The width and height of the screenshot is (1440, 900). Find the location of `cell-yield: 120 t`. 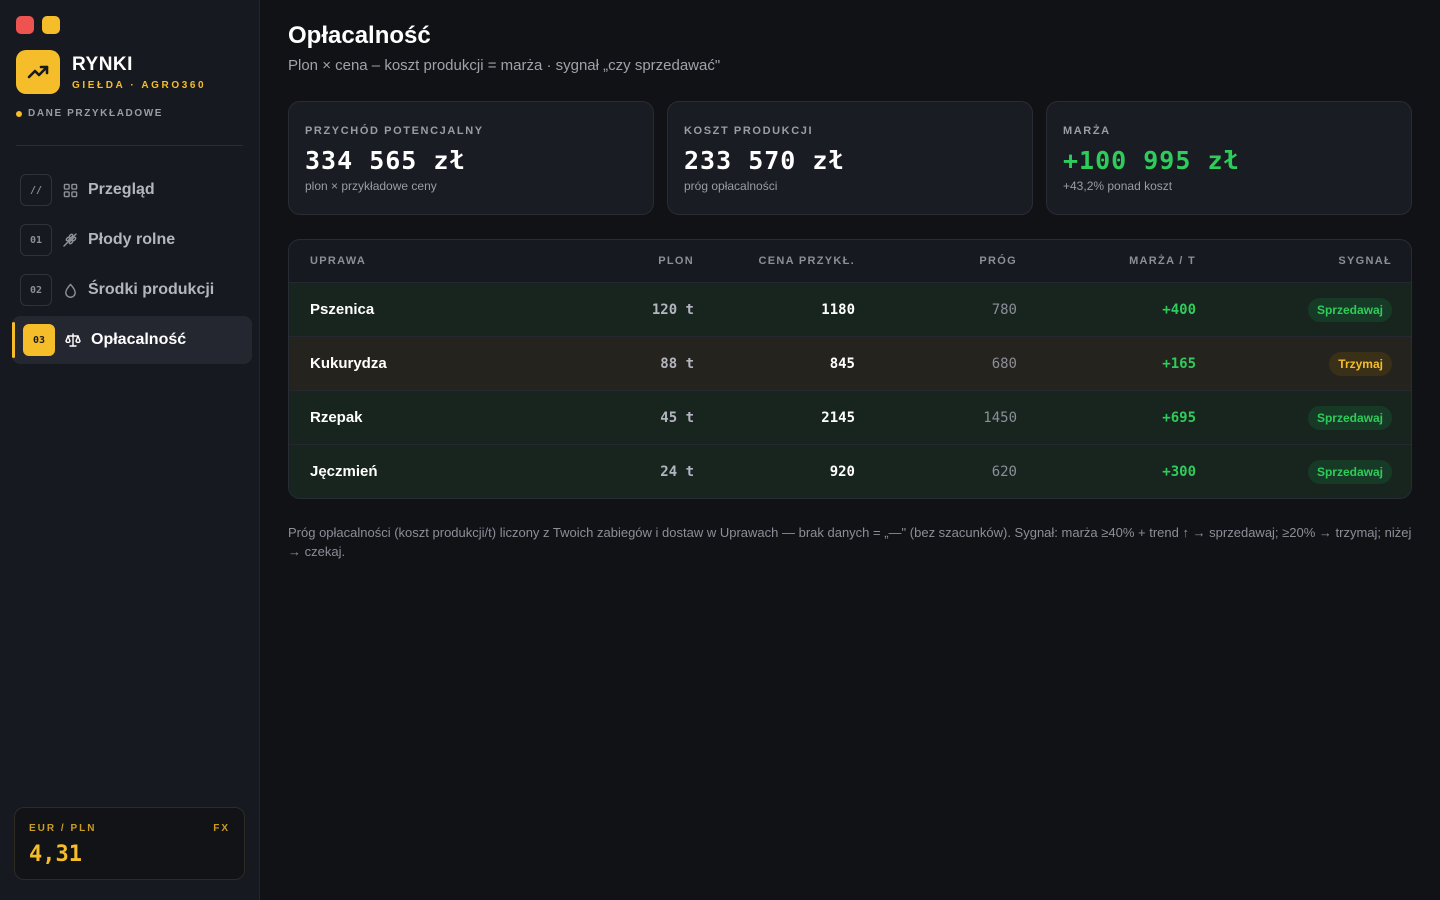

cell-yield: 120 t is located at coordinates (672, 309).